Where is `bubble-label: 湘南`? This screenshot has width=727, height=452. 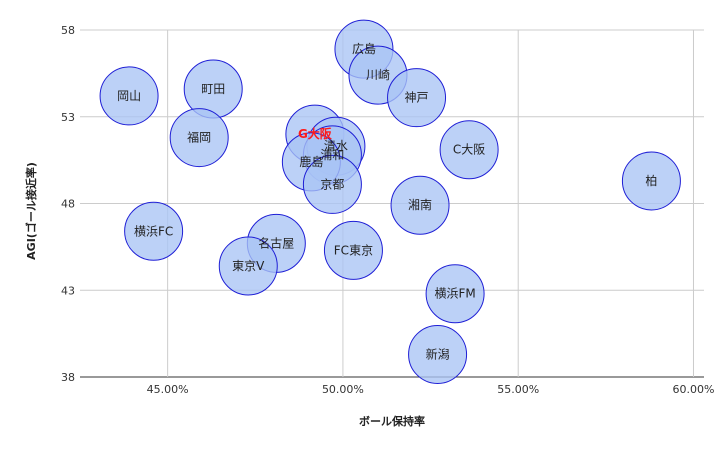 bubble-label: 湘南 is located at coordinates (420, 204).